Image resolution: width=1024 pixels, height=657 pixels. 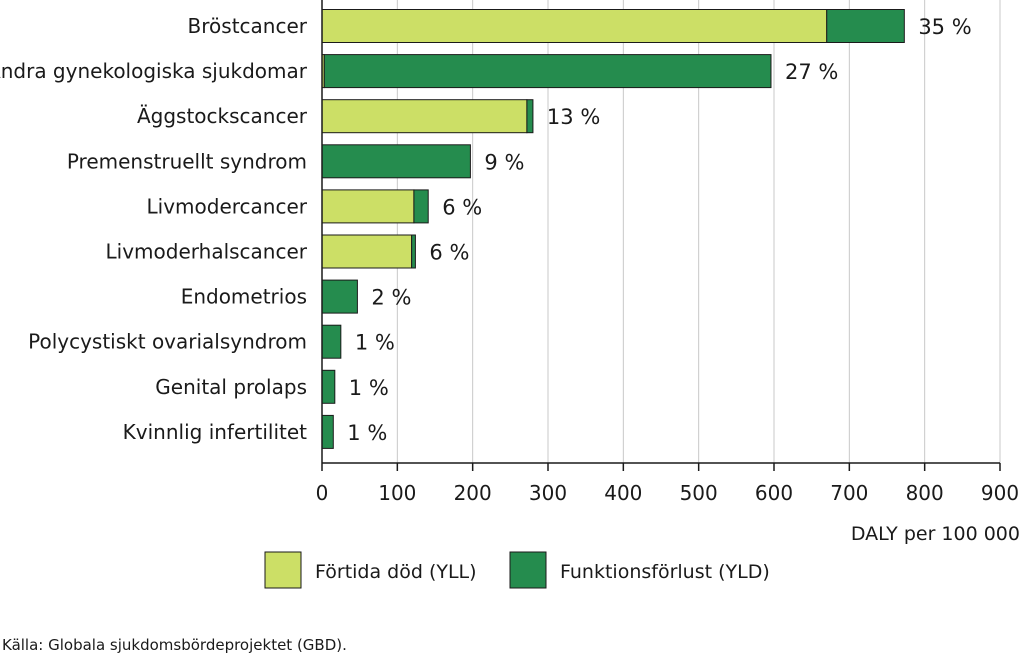 What do you see at coordinates (849, 493) in the screenshot?
I see `x-tick-label: 700` at bounding box center [849, 493].